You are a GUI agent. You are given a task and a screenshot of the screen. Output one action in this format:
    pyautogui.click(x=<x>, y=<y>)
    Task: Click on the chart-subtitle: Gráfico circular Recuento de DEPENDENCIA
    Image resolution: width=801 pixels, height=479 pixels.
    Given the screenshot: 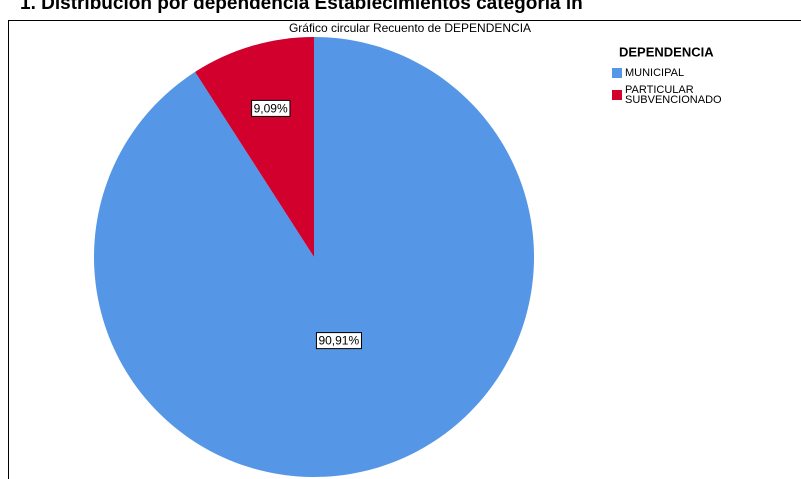 What is the action you would take?
    pyautogui.click(x=410, y=28)
    